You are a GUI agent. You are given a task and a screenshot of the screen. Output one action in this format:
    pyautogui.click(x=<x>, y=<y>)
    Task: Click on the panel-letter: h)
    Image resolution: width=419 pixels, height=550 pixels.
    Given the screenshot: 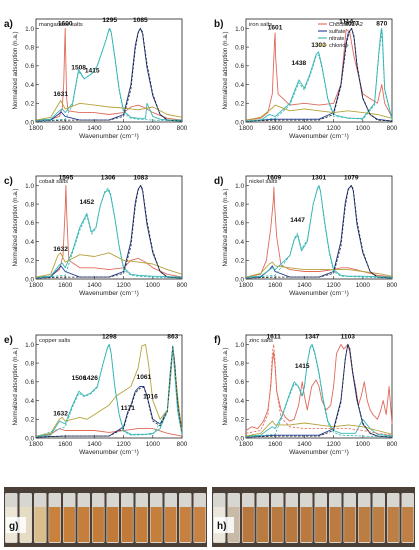 What is the action you would take?
    pyautogui.click(x=221, y=526)
    